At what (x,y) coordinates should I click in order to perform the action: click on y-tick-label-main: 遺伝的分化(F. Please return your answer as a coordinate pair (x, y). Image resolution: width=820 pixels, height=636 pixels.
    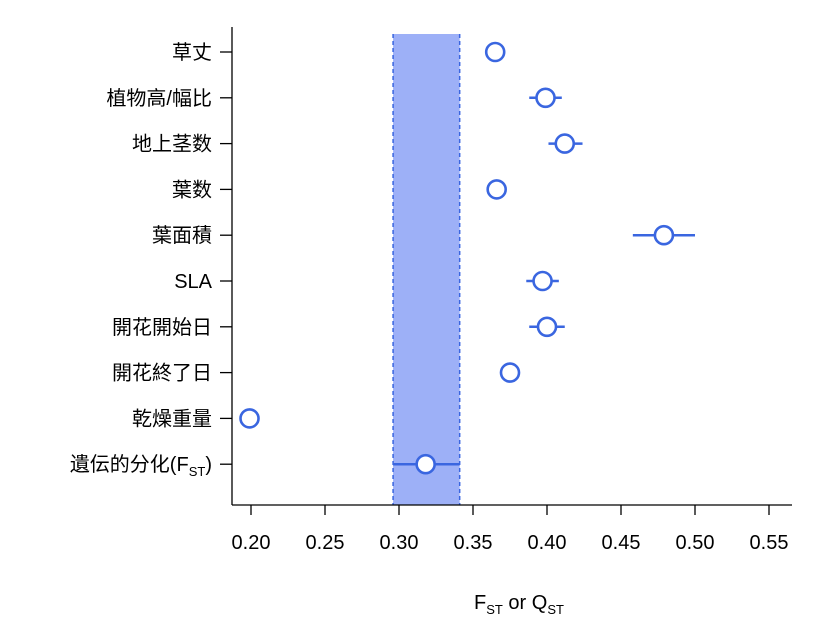
    Looking at the image, I should click on (129, 464).